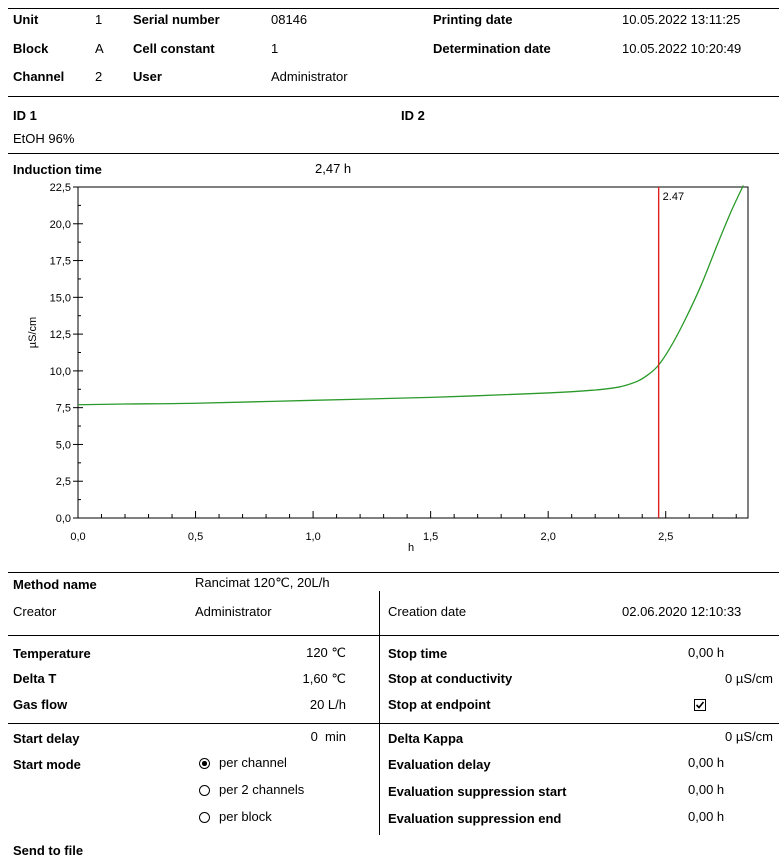  Describe the element at coordinates (430, 537) in the screenshot. I see `x-tick-label: 1,5` at that location.